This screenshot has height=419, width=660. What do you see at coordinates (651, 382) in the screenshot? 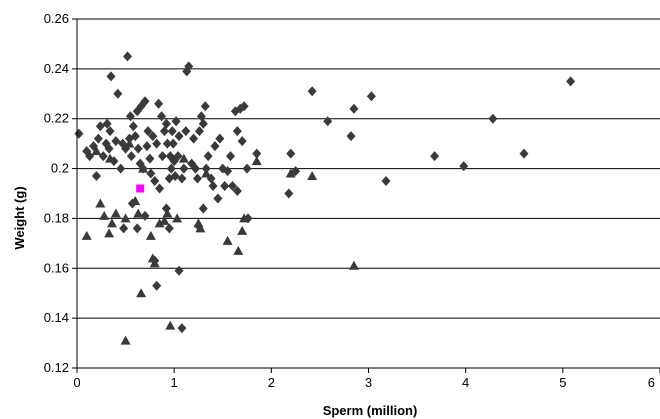
I see `x-tick-label: 6` at bounding box center [651, 382].